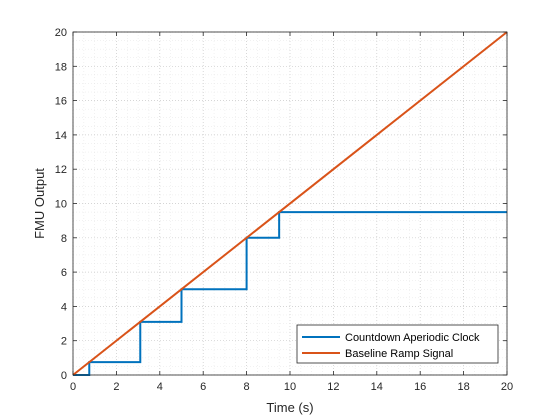 The height and width of the screenshot is (420, 560). I want to click on y-tick-label: 0, so click(64, 376).